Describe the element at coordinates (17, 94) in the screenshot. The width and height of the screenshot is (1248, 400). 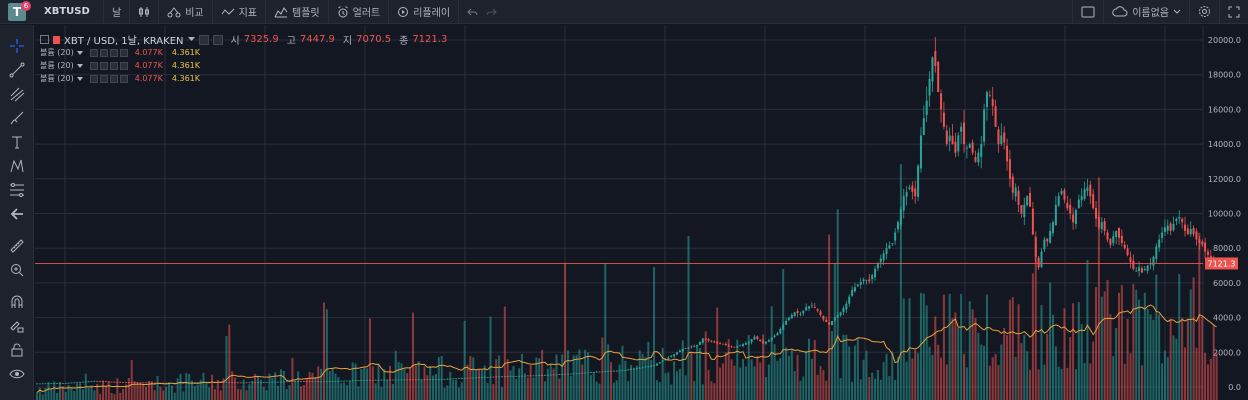
I see `pitchfork-tool` at that location.